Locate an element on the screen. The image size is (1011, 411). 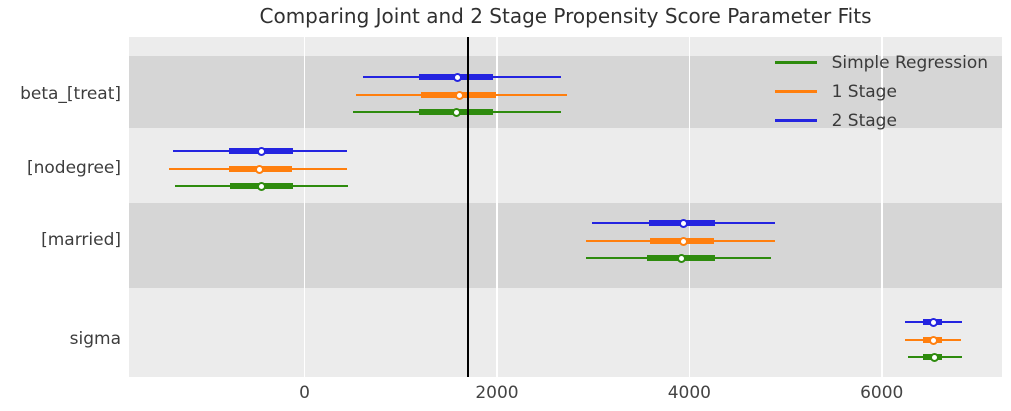
x-tick-label: 2000 is located at coordinates (497, 393).